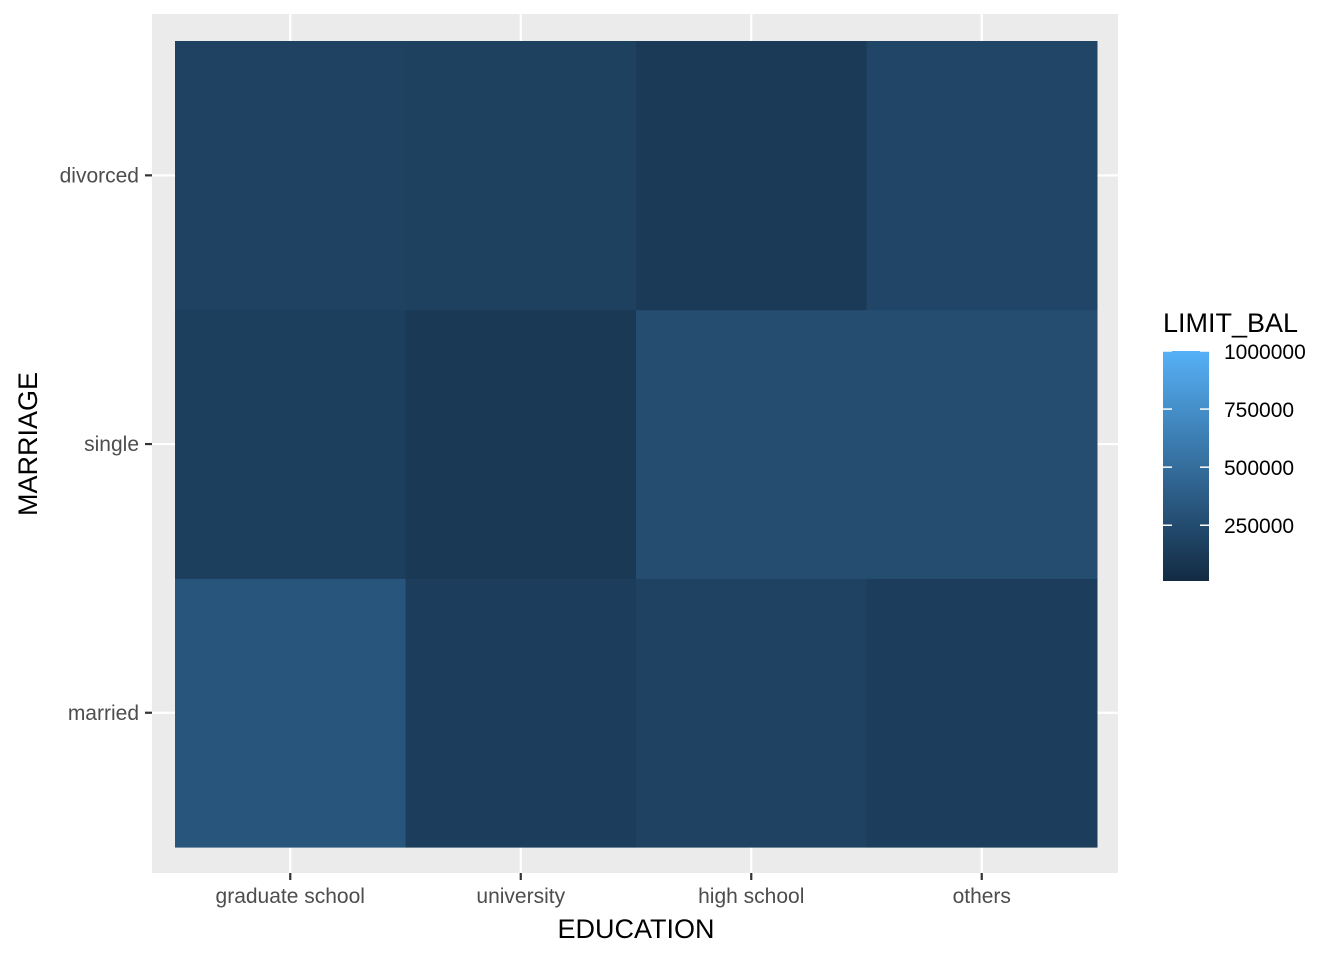 The height and width of the screenshot is (960, 1344). What do you see at coordinates (751, 896) in the screenshot?
I see `x-tick-label: high school` at bounding box center [751, 896].